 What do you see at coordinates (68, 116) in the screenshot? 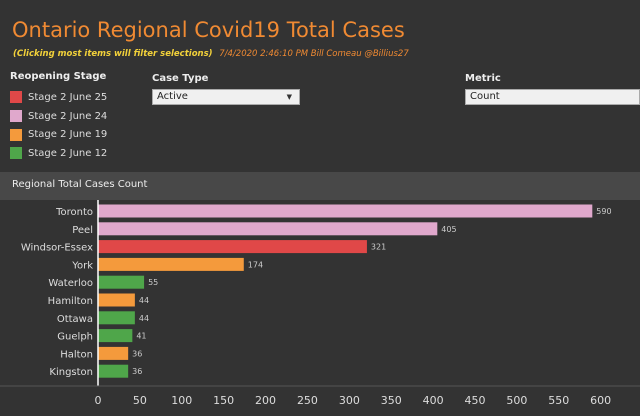
I see `legend-label: Stage 2 June 24` at bounding box center [68, 116].